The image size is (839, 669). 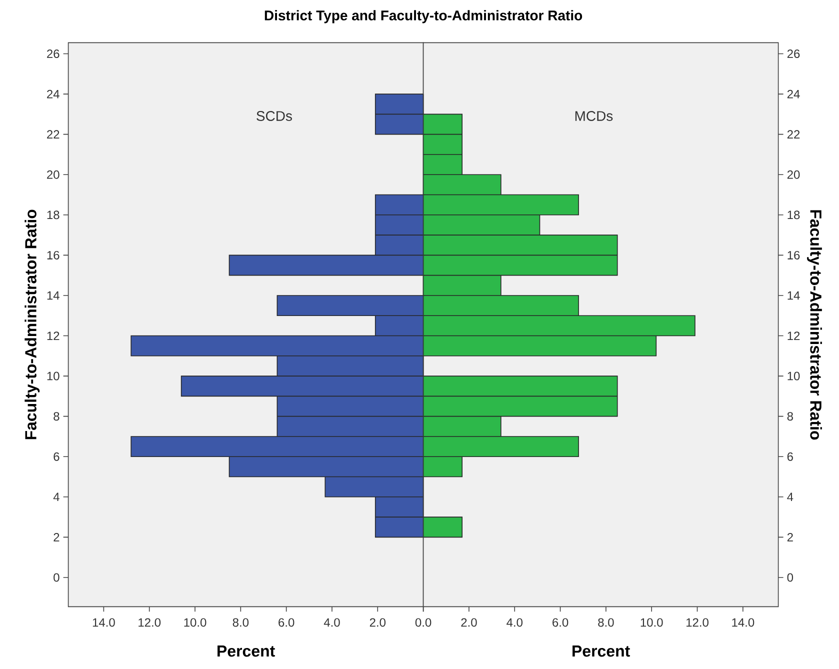 I want to click on x-tick-label: 0.0, so click(x=423, y=622).